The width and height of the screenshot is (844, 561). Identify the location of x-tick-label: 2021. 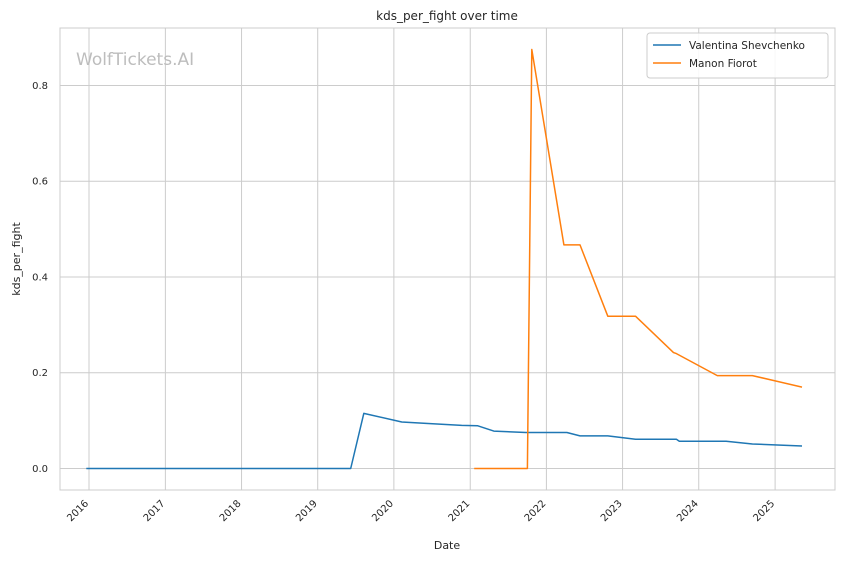
(460, 511).